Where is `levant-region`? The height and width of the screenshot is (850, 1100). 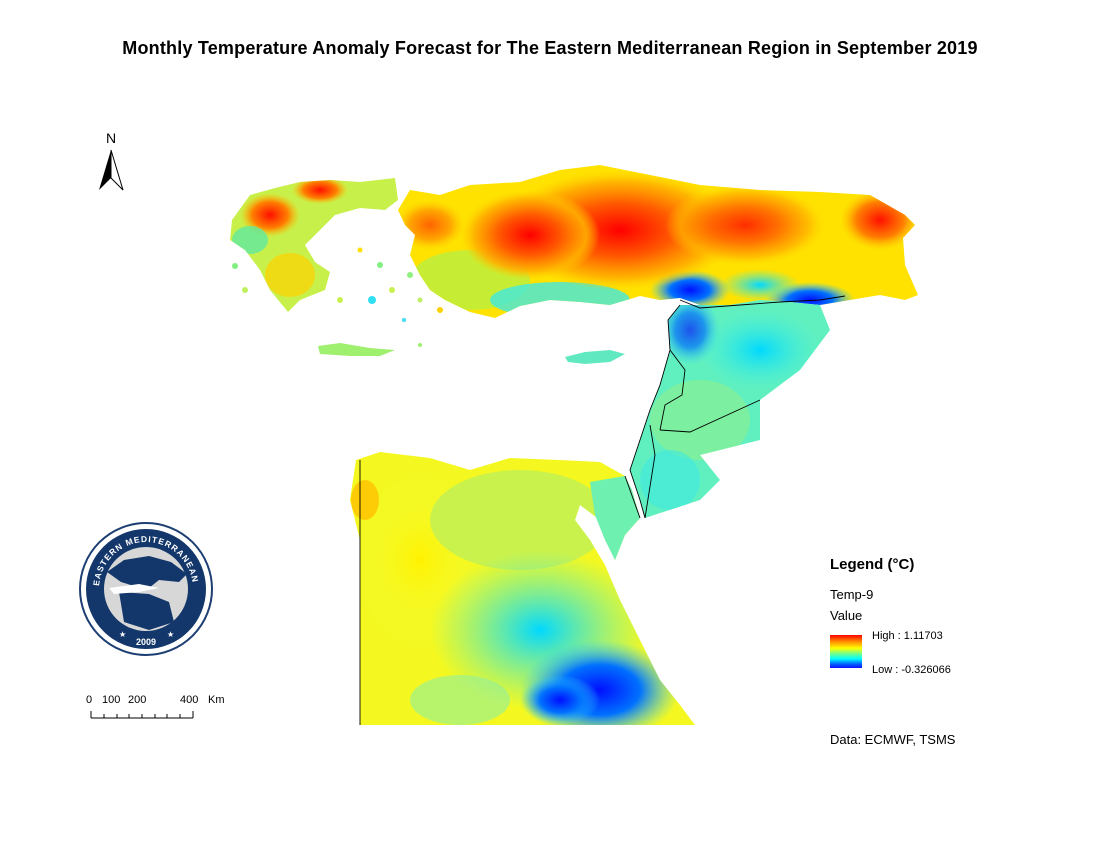
levant-region is located at coordinates (730, 409).